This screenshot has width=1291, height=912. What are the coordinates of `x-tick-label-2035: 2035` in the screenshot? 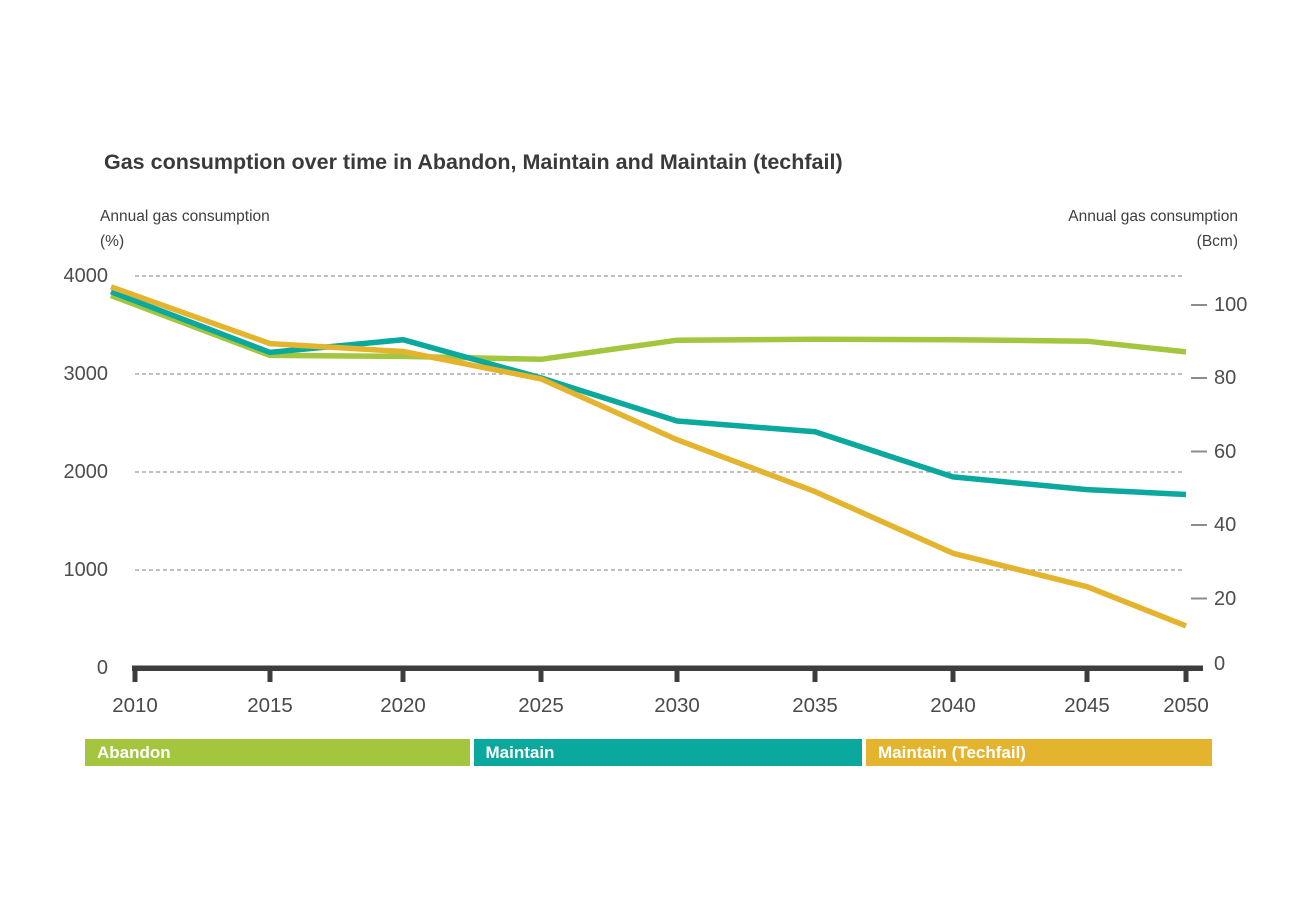 It's located at (815, 705).